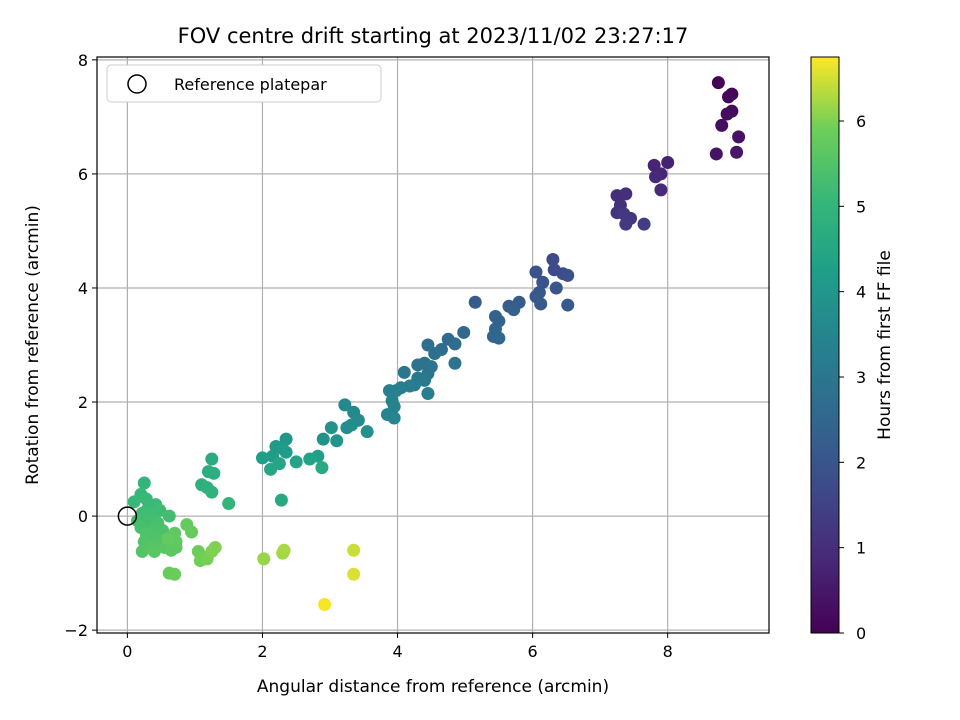 The height and width of the screenshot is (720, 960). What do you see at coordinates (250, 84) in the screenshot?
I see `legend-entry-reference: Reference platepar` at bounding box center [250, 84].